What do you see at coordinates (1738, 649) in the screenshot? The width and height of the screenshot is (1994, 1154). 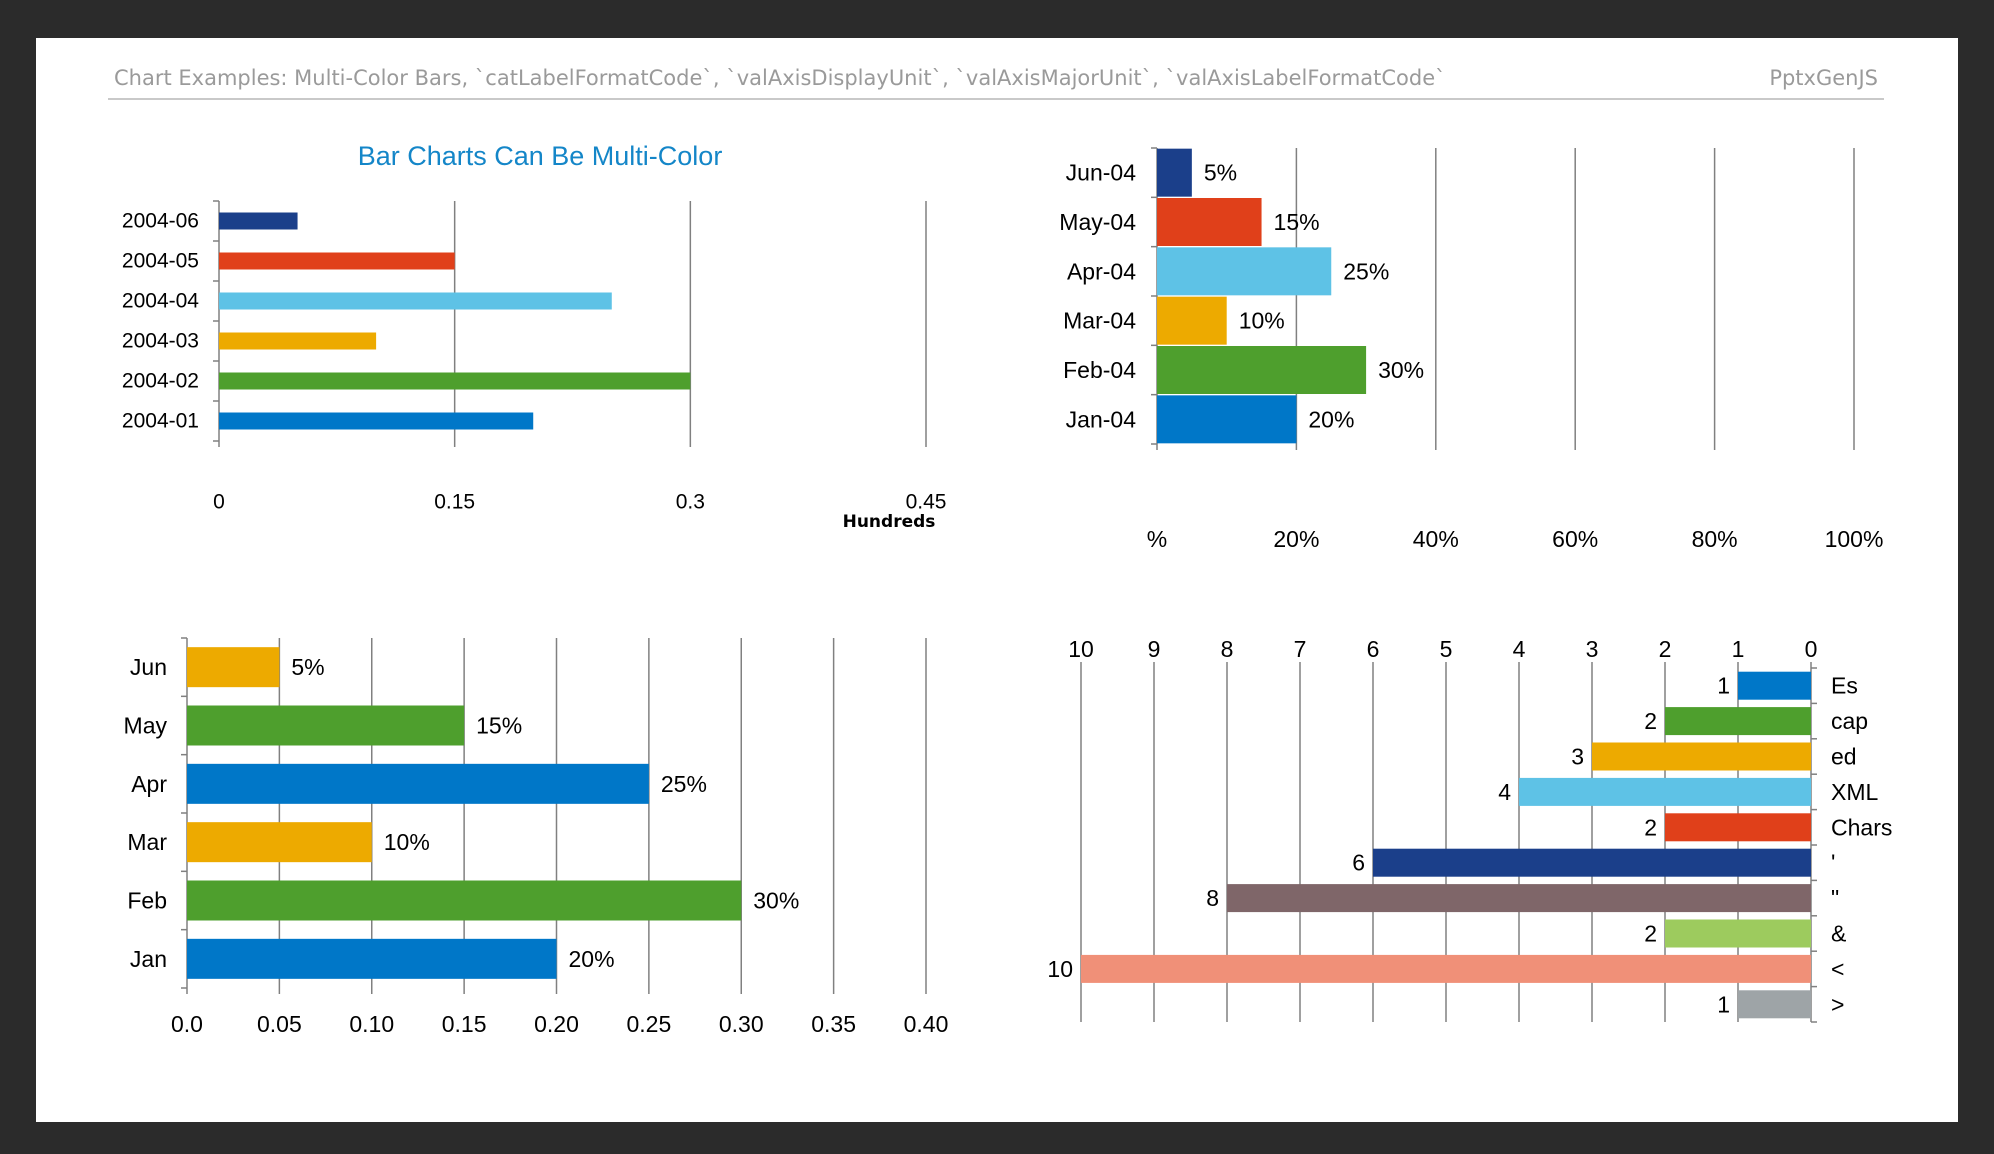 I see `value-tick-label: 1` at bounding box center [1738, 649].